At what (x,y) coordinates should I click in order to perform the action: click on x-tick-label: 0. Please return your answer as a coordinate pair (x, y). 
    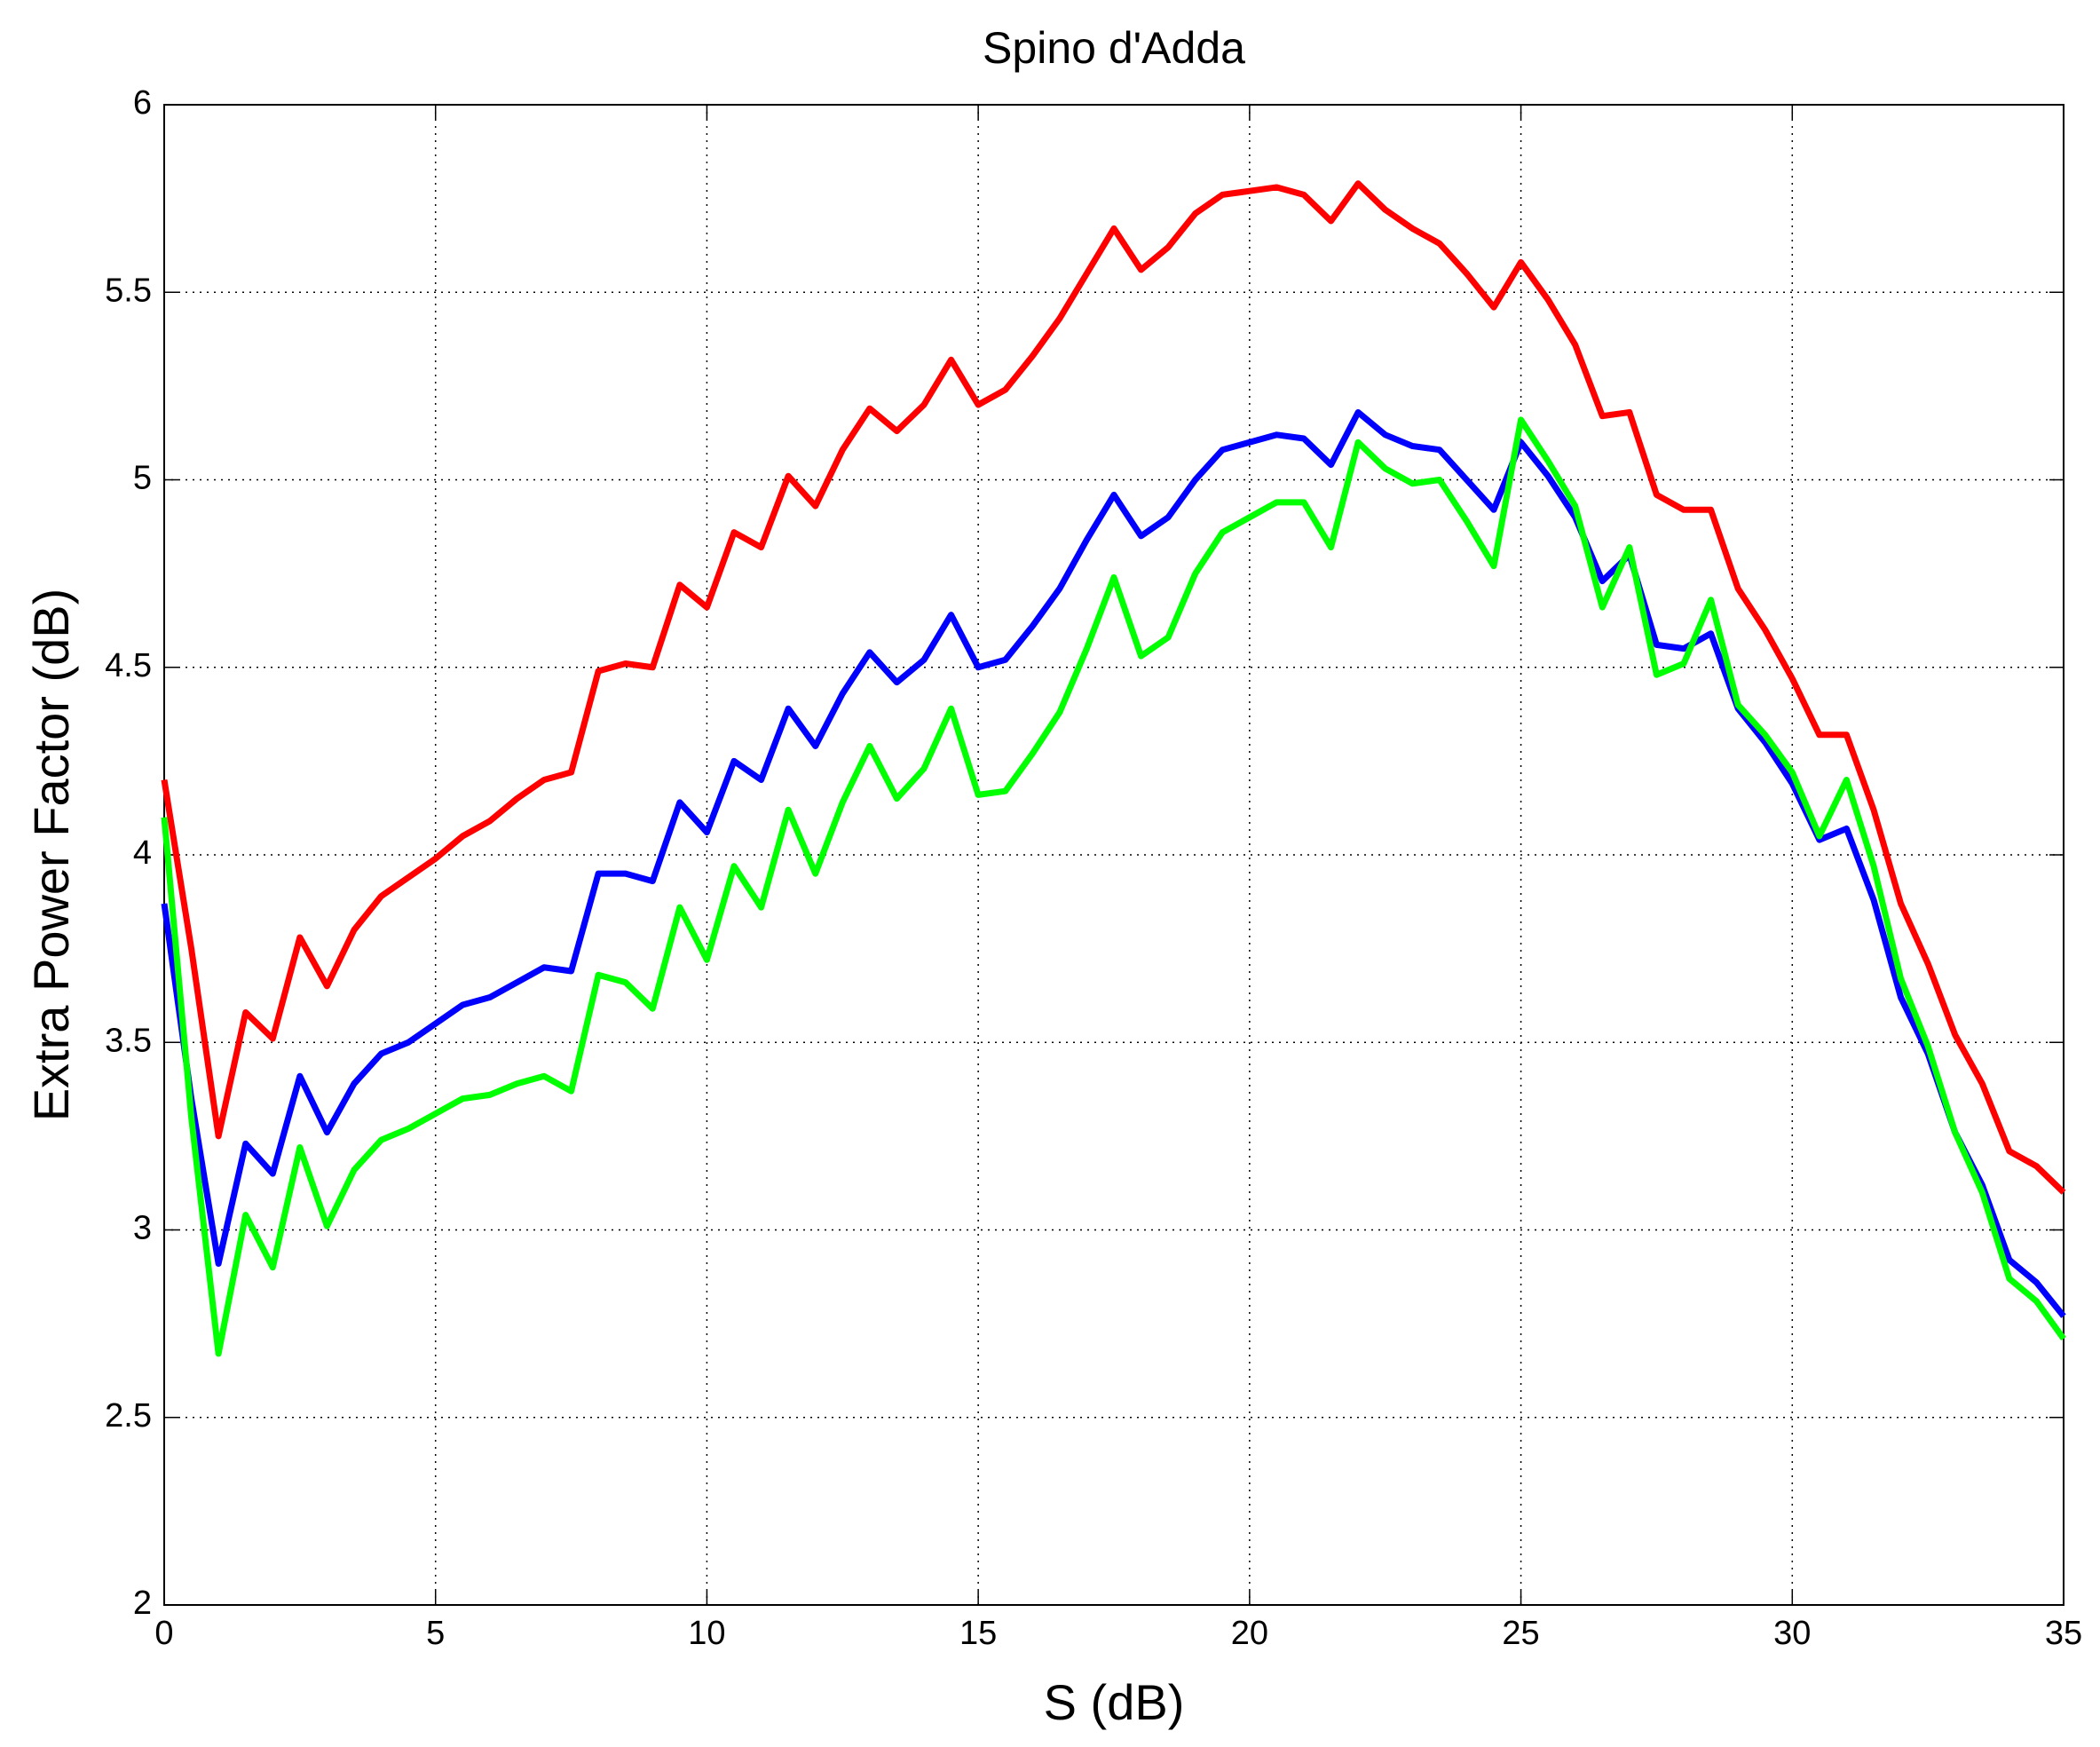
    Looking at the image, I should click on (163, 1633).